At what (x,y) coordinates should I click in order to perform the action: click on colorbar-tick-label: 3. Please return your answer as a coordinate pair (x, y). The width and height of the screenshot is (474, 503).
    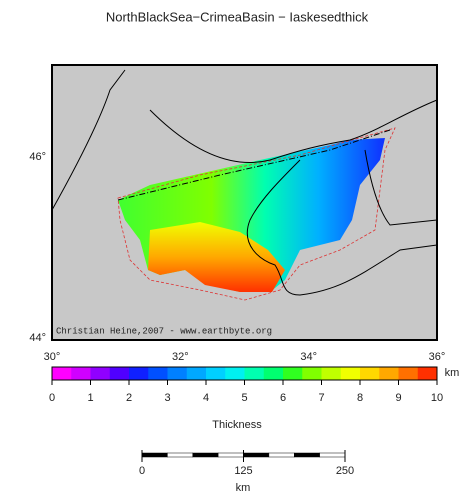
    Looking at the image, I should click on (167, 398).